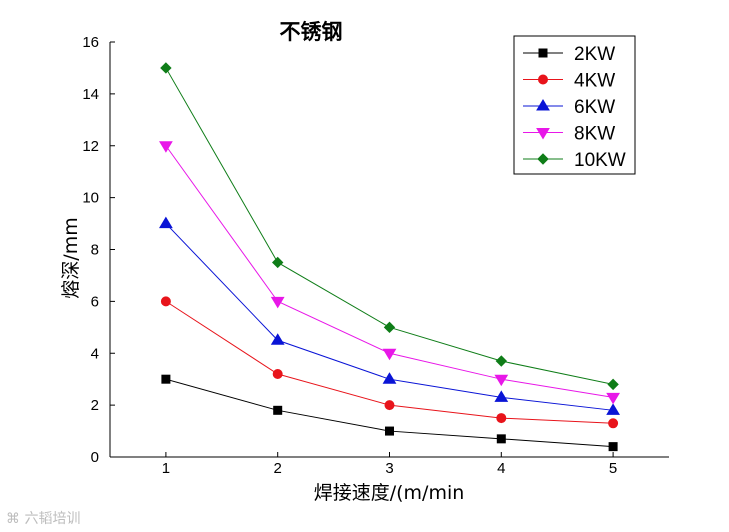  I want to click on y-tick-label: 8, so click(95, 250).